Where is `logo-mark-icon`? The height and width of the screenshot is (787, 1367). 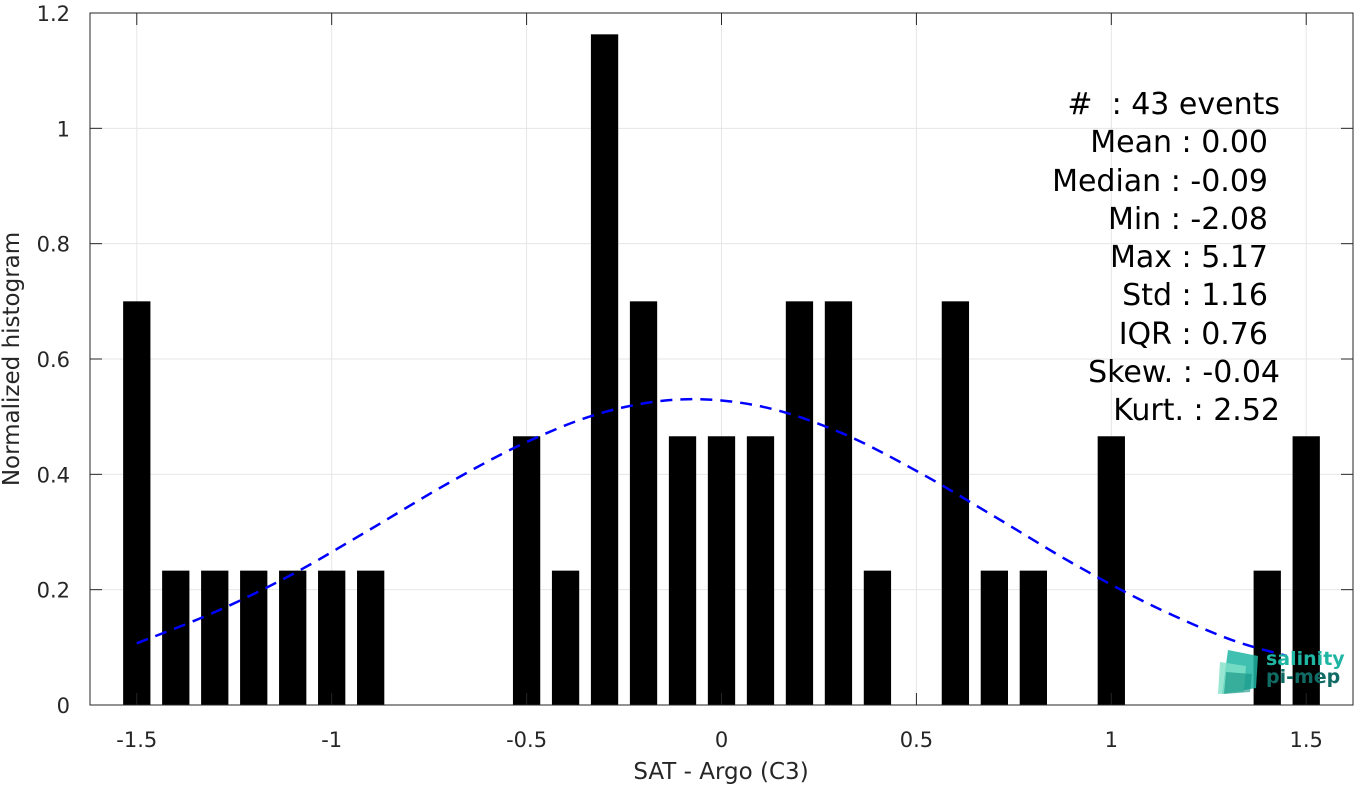
logo-mark-icon is located at coordinates (1238, 672).